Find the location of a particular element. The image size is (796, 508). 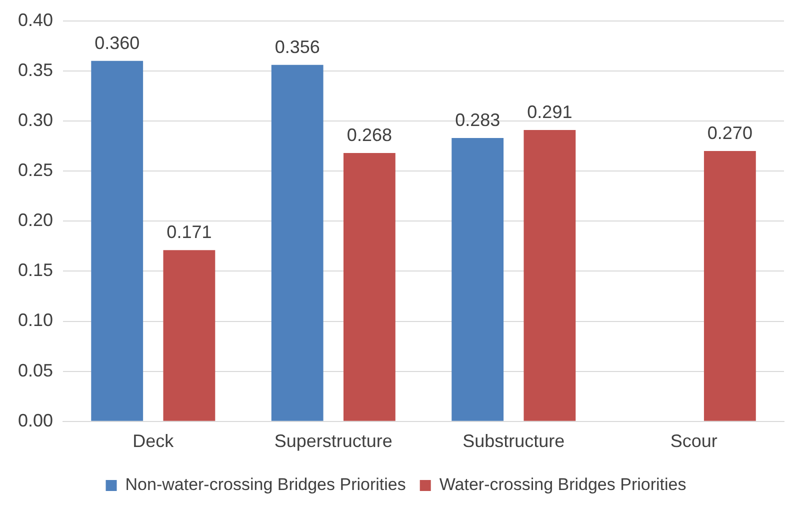

x-tick-label: Substructure is located at coordinates (513, 441).